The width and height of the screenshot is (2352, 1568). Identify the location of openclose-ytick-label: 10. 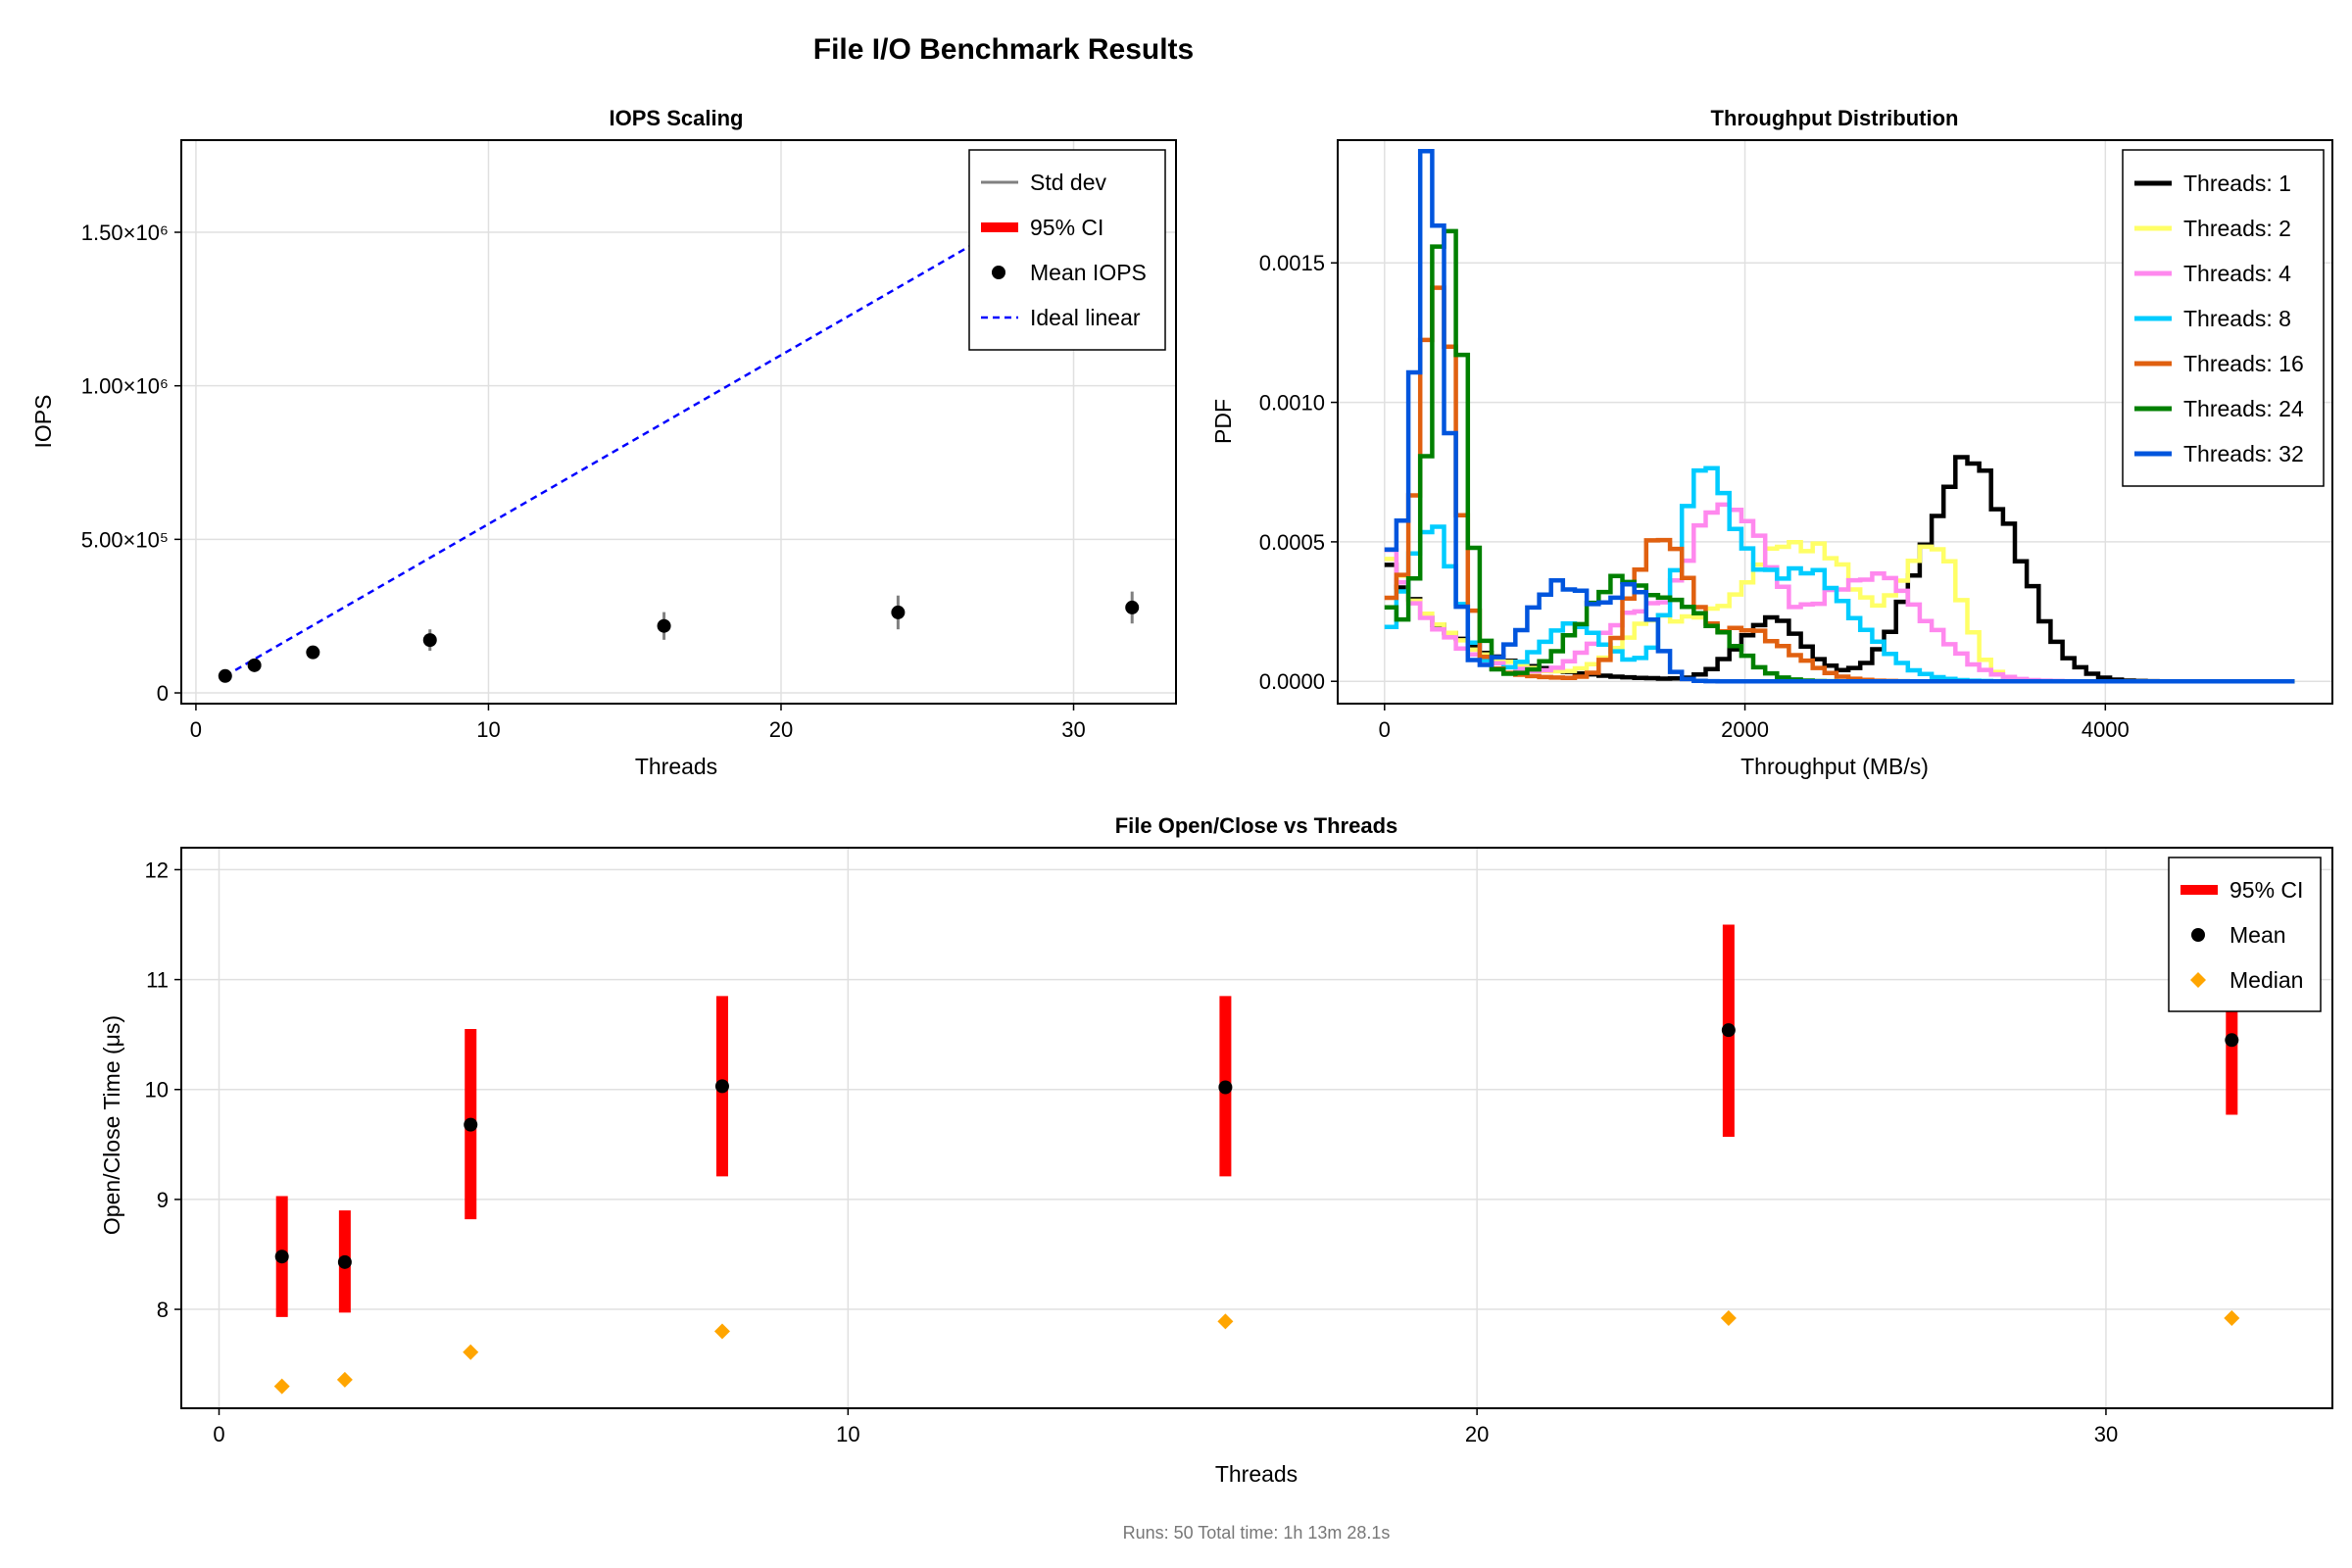
(157, 1090).